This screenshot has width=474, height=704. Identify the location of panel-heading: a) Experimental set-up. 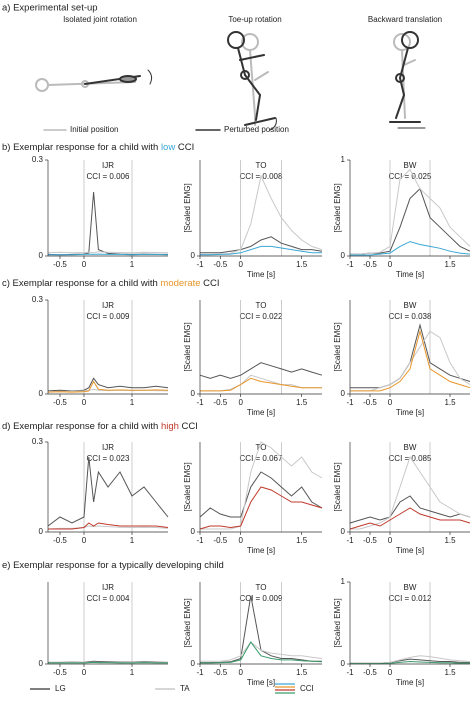
(50, 8).